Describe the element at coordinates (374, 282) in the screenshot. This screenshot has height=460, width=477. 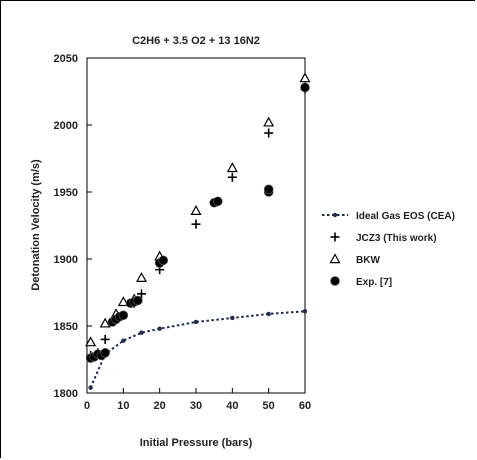
I see `legend-label: Exp. [7]` at that location.